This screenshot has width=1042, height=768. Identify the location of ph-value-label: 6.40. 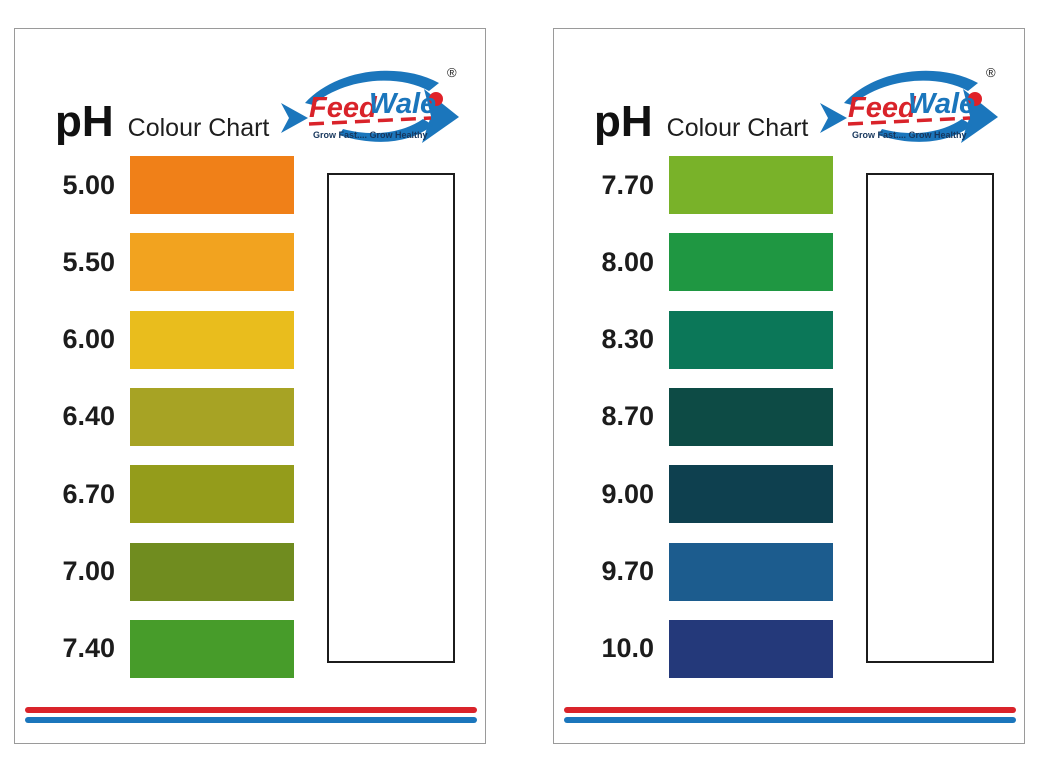
(88, 416).